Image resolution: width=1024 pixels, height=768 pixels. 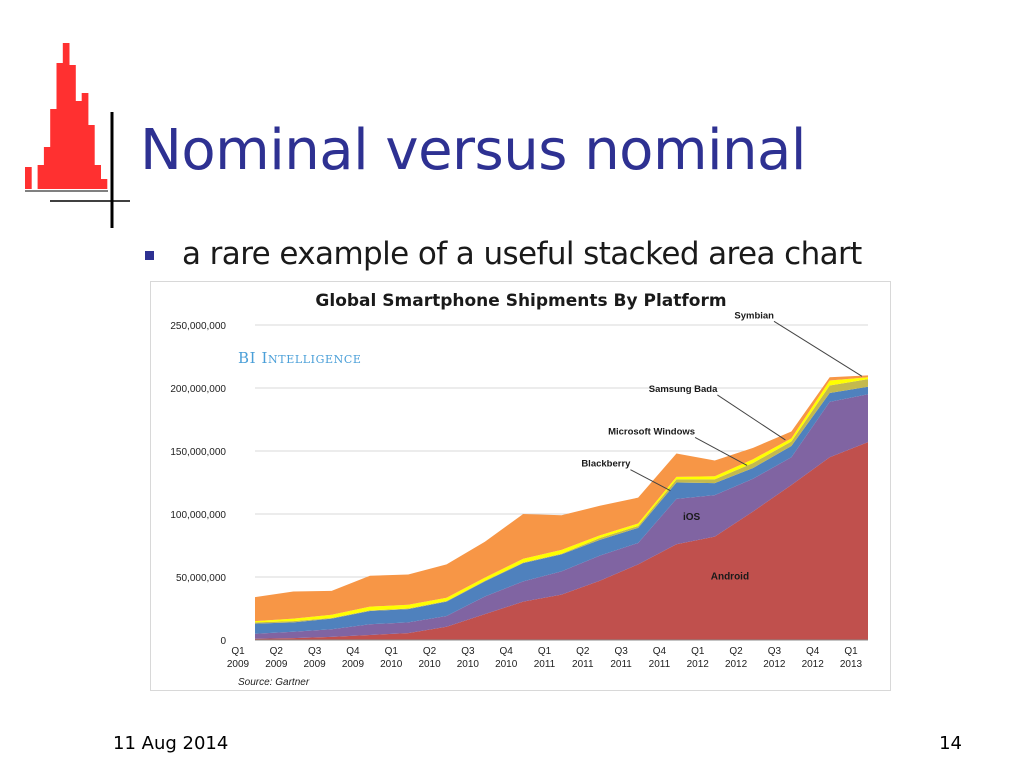 I want to click on x-tick-label: Q4 2011, so click(x=660, y=658).